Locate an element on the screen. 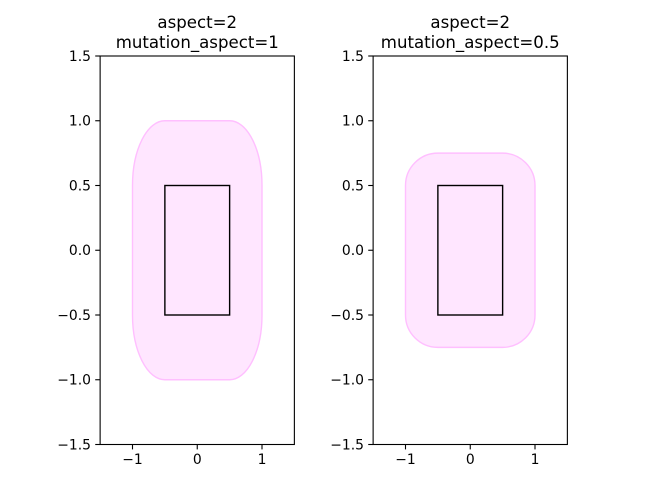 The height and width of the screenshot is (500, 650). subplot-title-line-2: mutation_aspect=1 is located at coordinates (197, 43).